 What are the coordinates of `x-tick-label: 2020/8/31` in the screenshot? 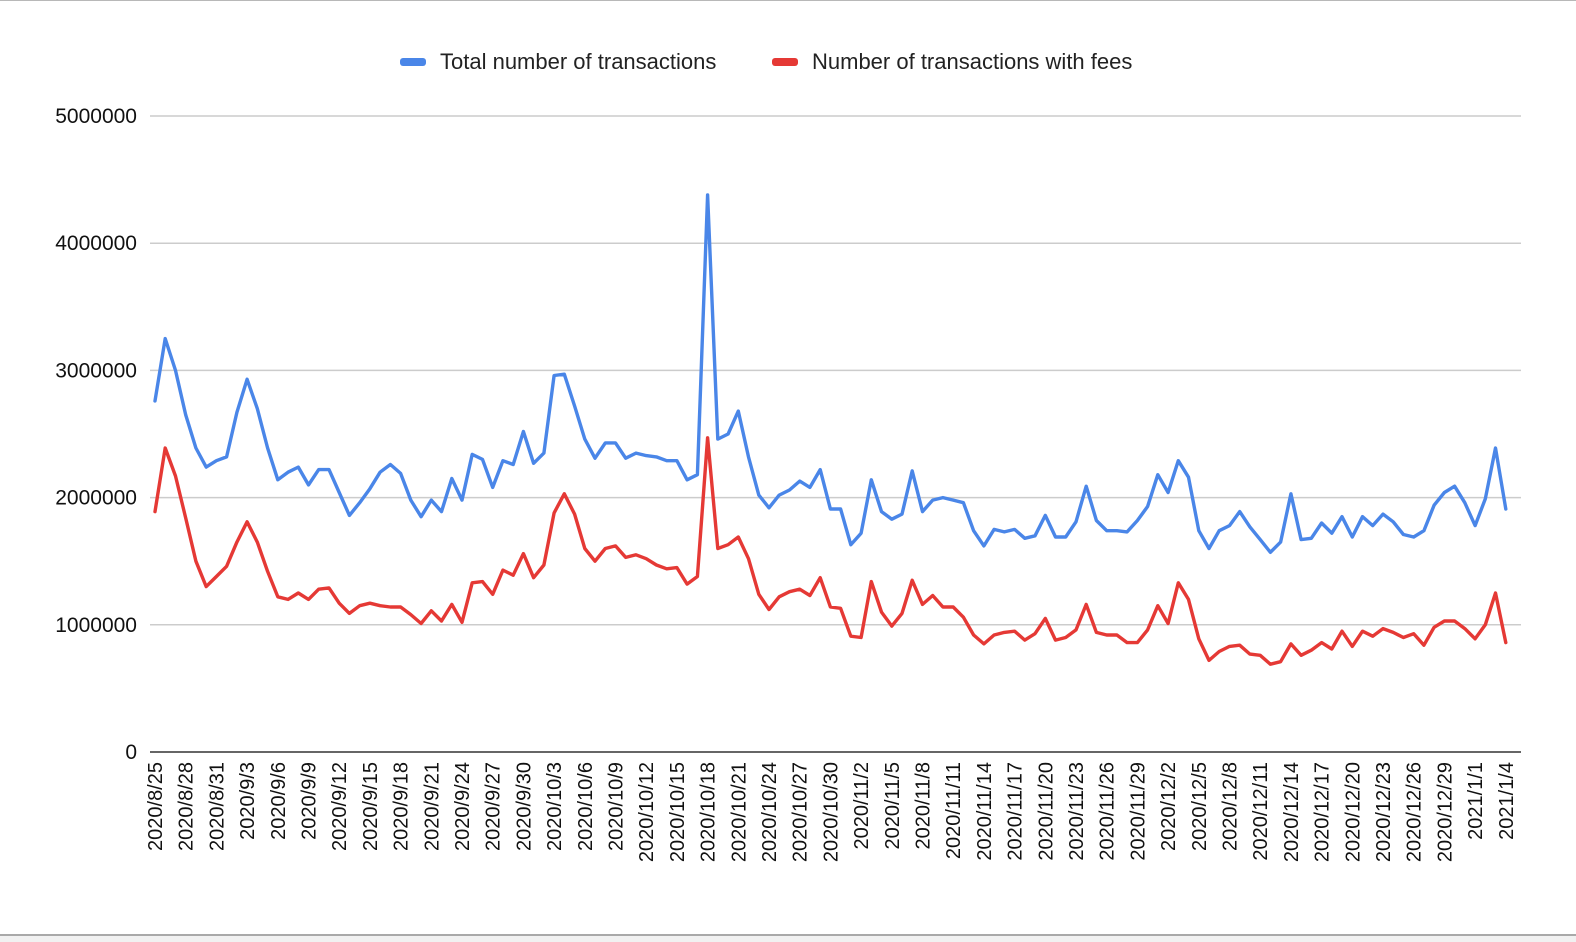 It's located at (217, 806).